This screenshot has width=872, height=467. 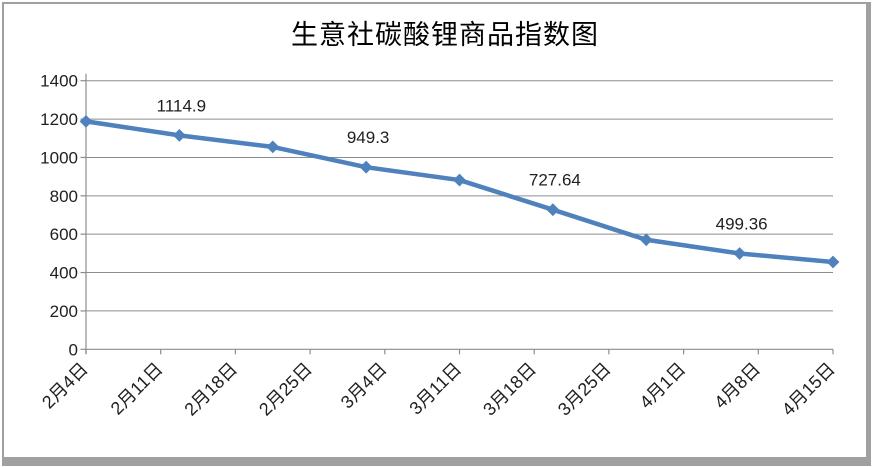 I want to click on y-tick-label: 600, so click(x=64, y=234).